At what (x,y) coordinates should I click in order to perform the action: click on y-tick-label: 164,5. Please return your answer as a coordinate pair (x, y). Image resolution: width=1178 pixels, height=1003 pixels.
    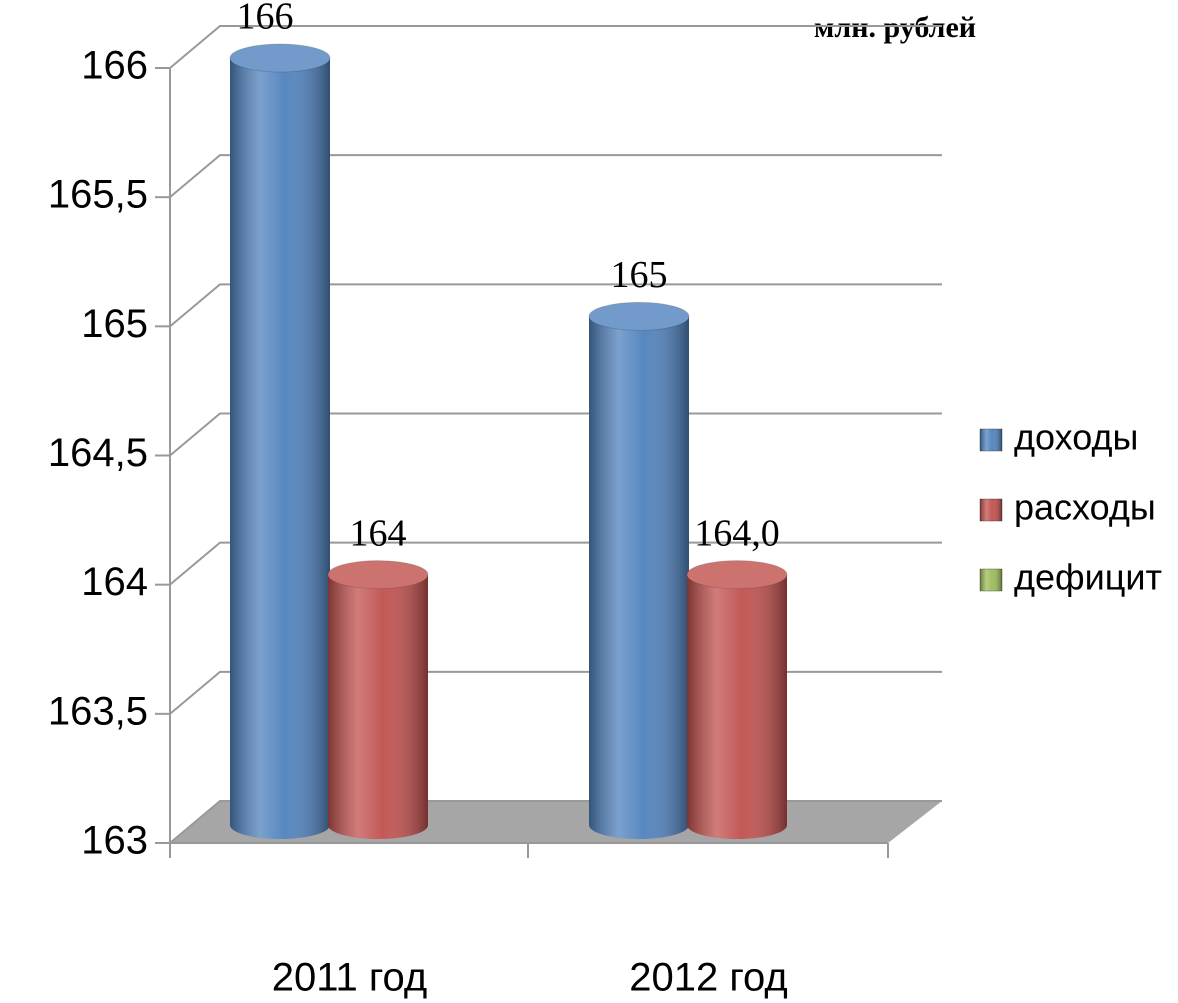
    Looking at the image, I should click on (98, 453).